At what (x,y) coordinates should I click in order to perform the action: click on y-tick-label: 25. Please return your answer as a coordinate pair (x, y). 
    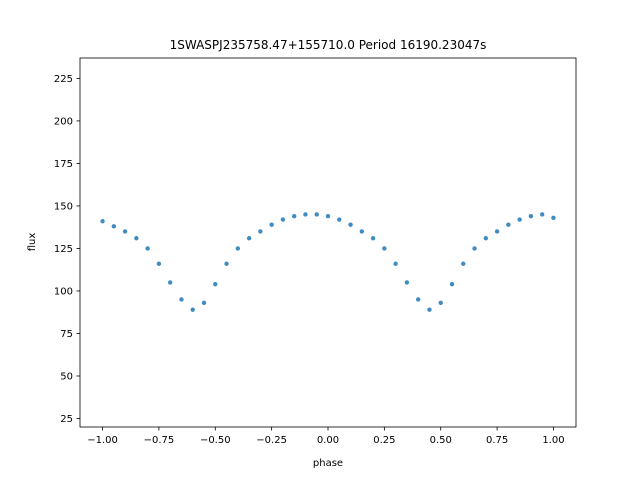
    Looking at the image, I should click on (66, 419).